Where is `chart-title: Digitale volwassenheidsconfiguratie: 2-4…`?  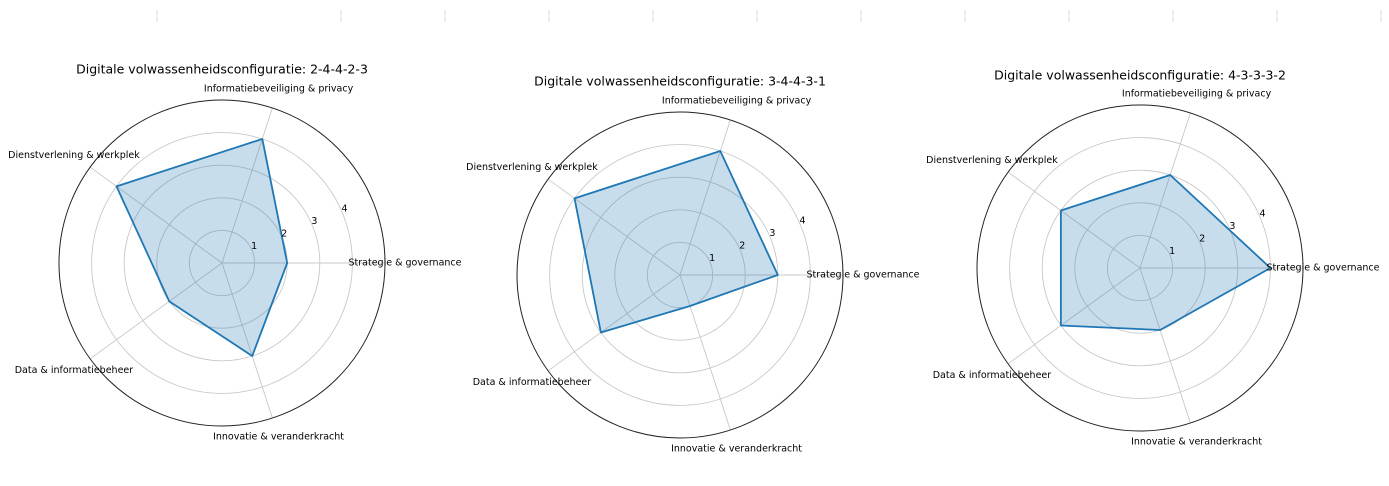
chart-title: Digitale volwassenheidsconfiguratie: 2-4… is located at coordinates (222, 69).